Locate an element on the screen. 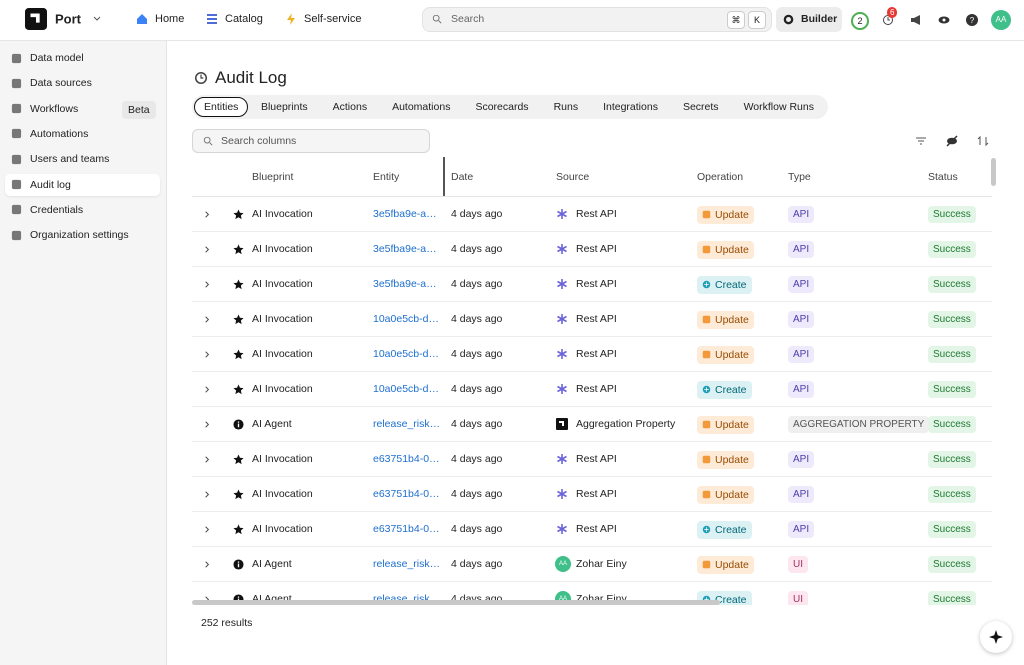  tab: Secrets is located at coordinates (700, 107).